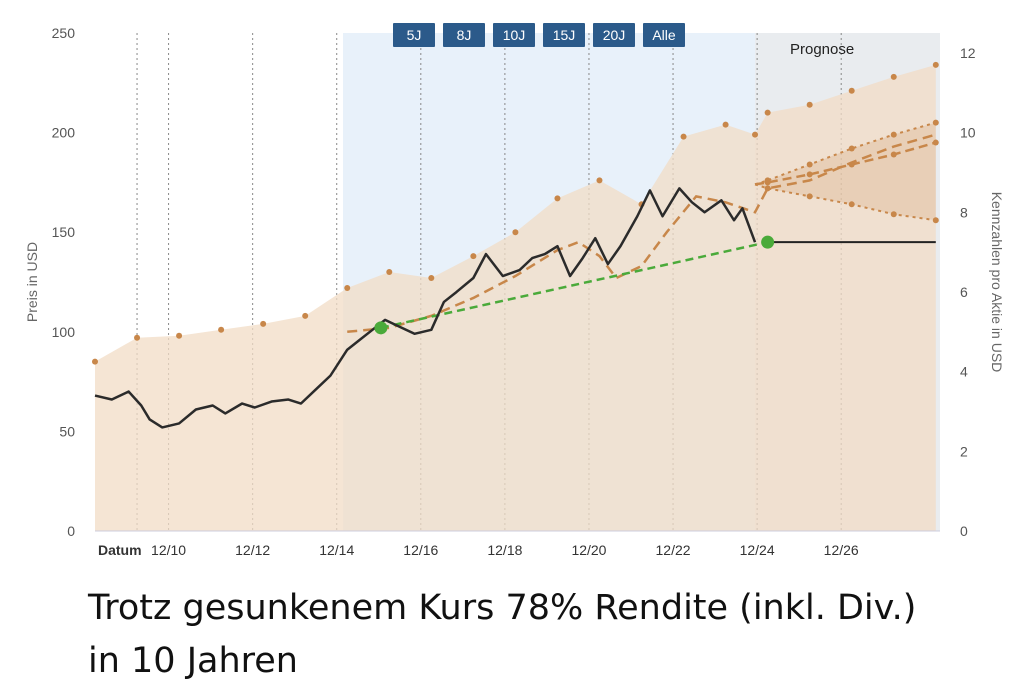  I want to click on y-right-tick-4: 4, so click(964, 372).